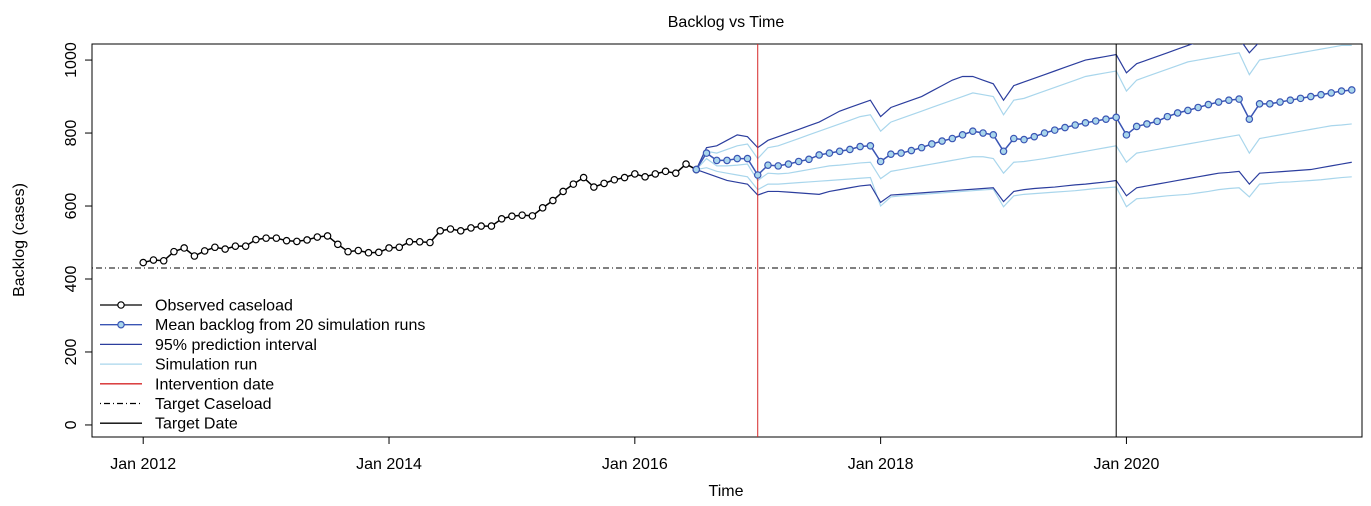 The image size is (1371, 506). I want to click on x-tick-label: Jan 2020, so click(1127, 464).